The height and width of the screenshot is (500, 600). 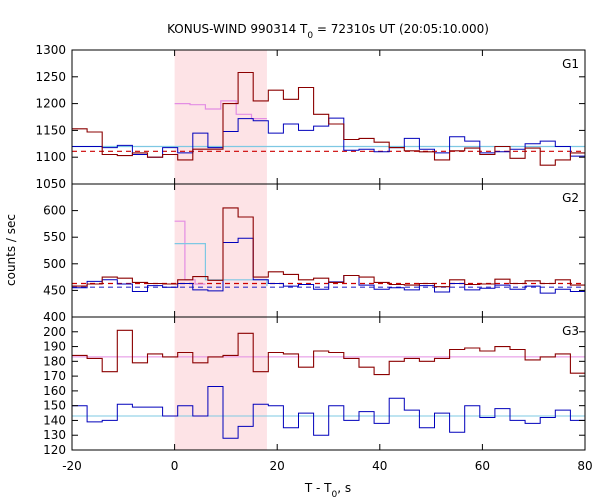 What do you see at coordinates (54, 347) in the screenshot?
I see `y-tick-label: 190` at bounding box center [54, 347].